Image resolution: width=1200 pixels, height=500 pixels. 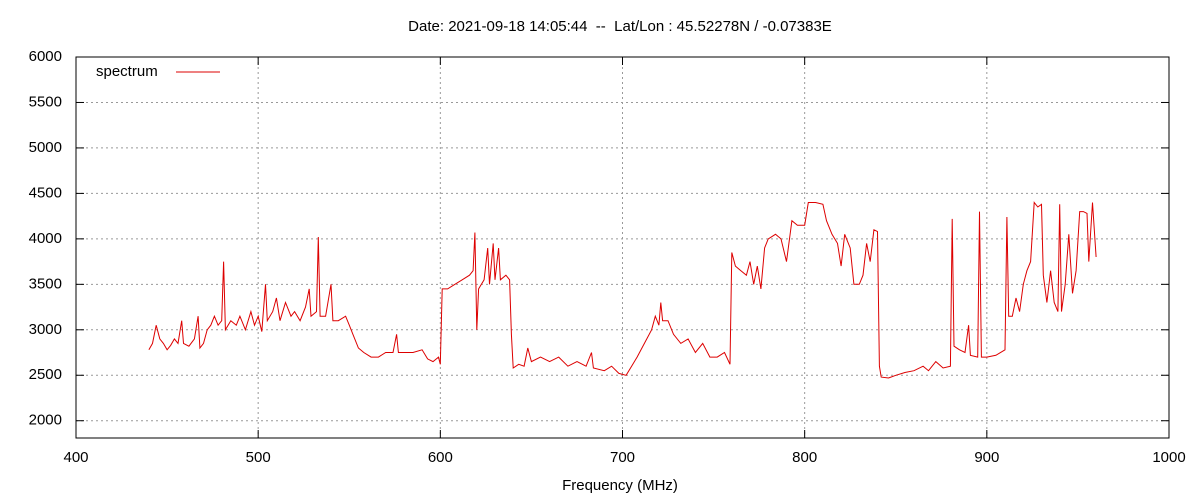 What do you see at coordinates (804, 457) in the screenshot?
I see `x-tick-label: 800` at bounding box center [804, 457].